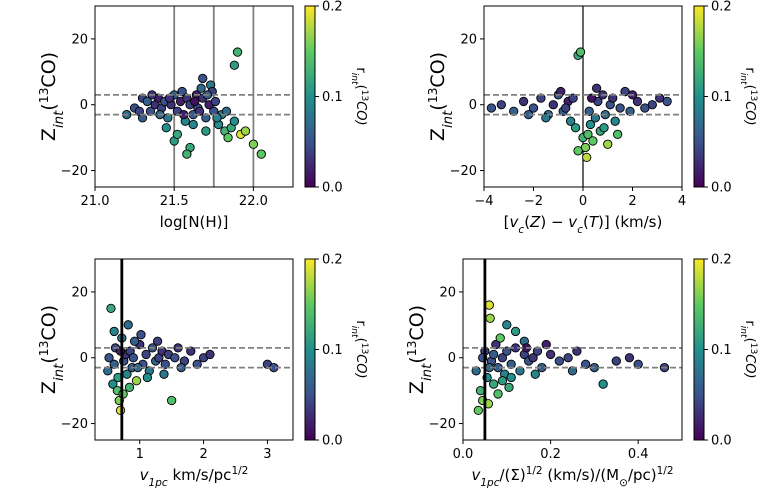  What do you see at coordinates (140, 454) in the screenshot?
I see `x-tick-label: 1` at bounding box center [140, 454].